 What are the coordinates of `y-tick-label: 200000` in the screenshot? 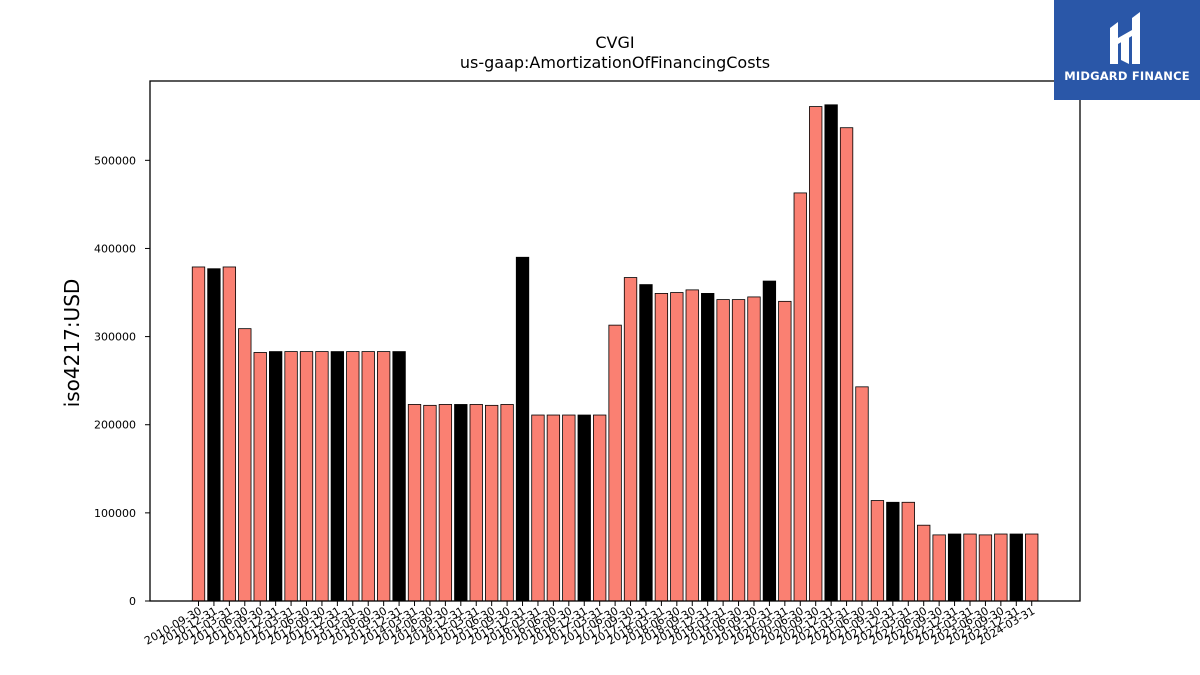 It's located at (115, 425).